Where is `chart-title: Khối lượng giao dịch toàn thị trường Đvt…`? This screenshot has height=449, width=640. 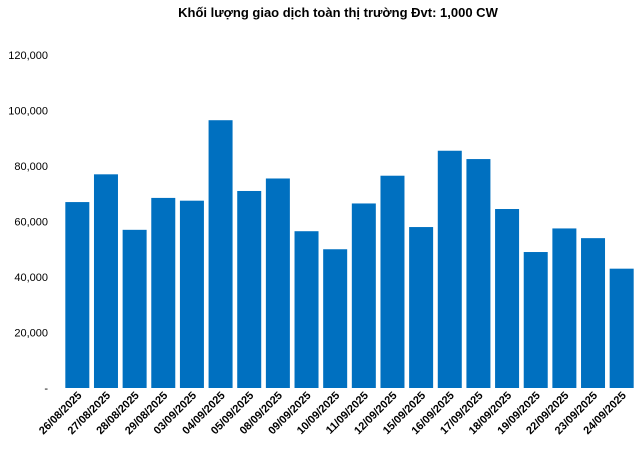 chart-title: Khối lượng giao dịch toàn thị trường Đvt… is located at coordinates (338, 12).